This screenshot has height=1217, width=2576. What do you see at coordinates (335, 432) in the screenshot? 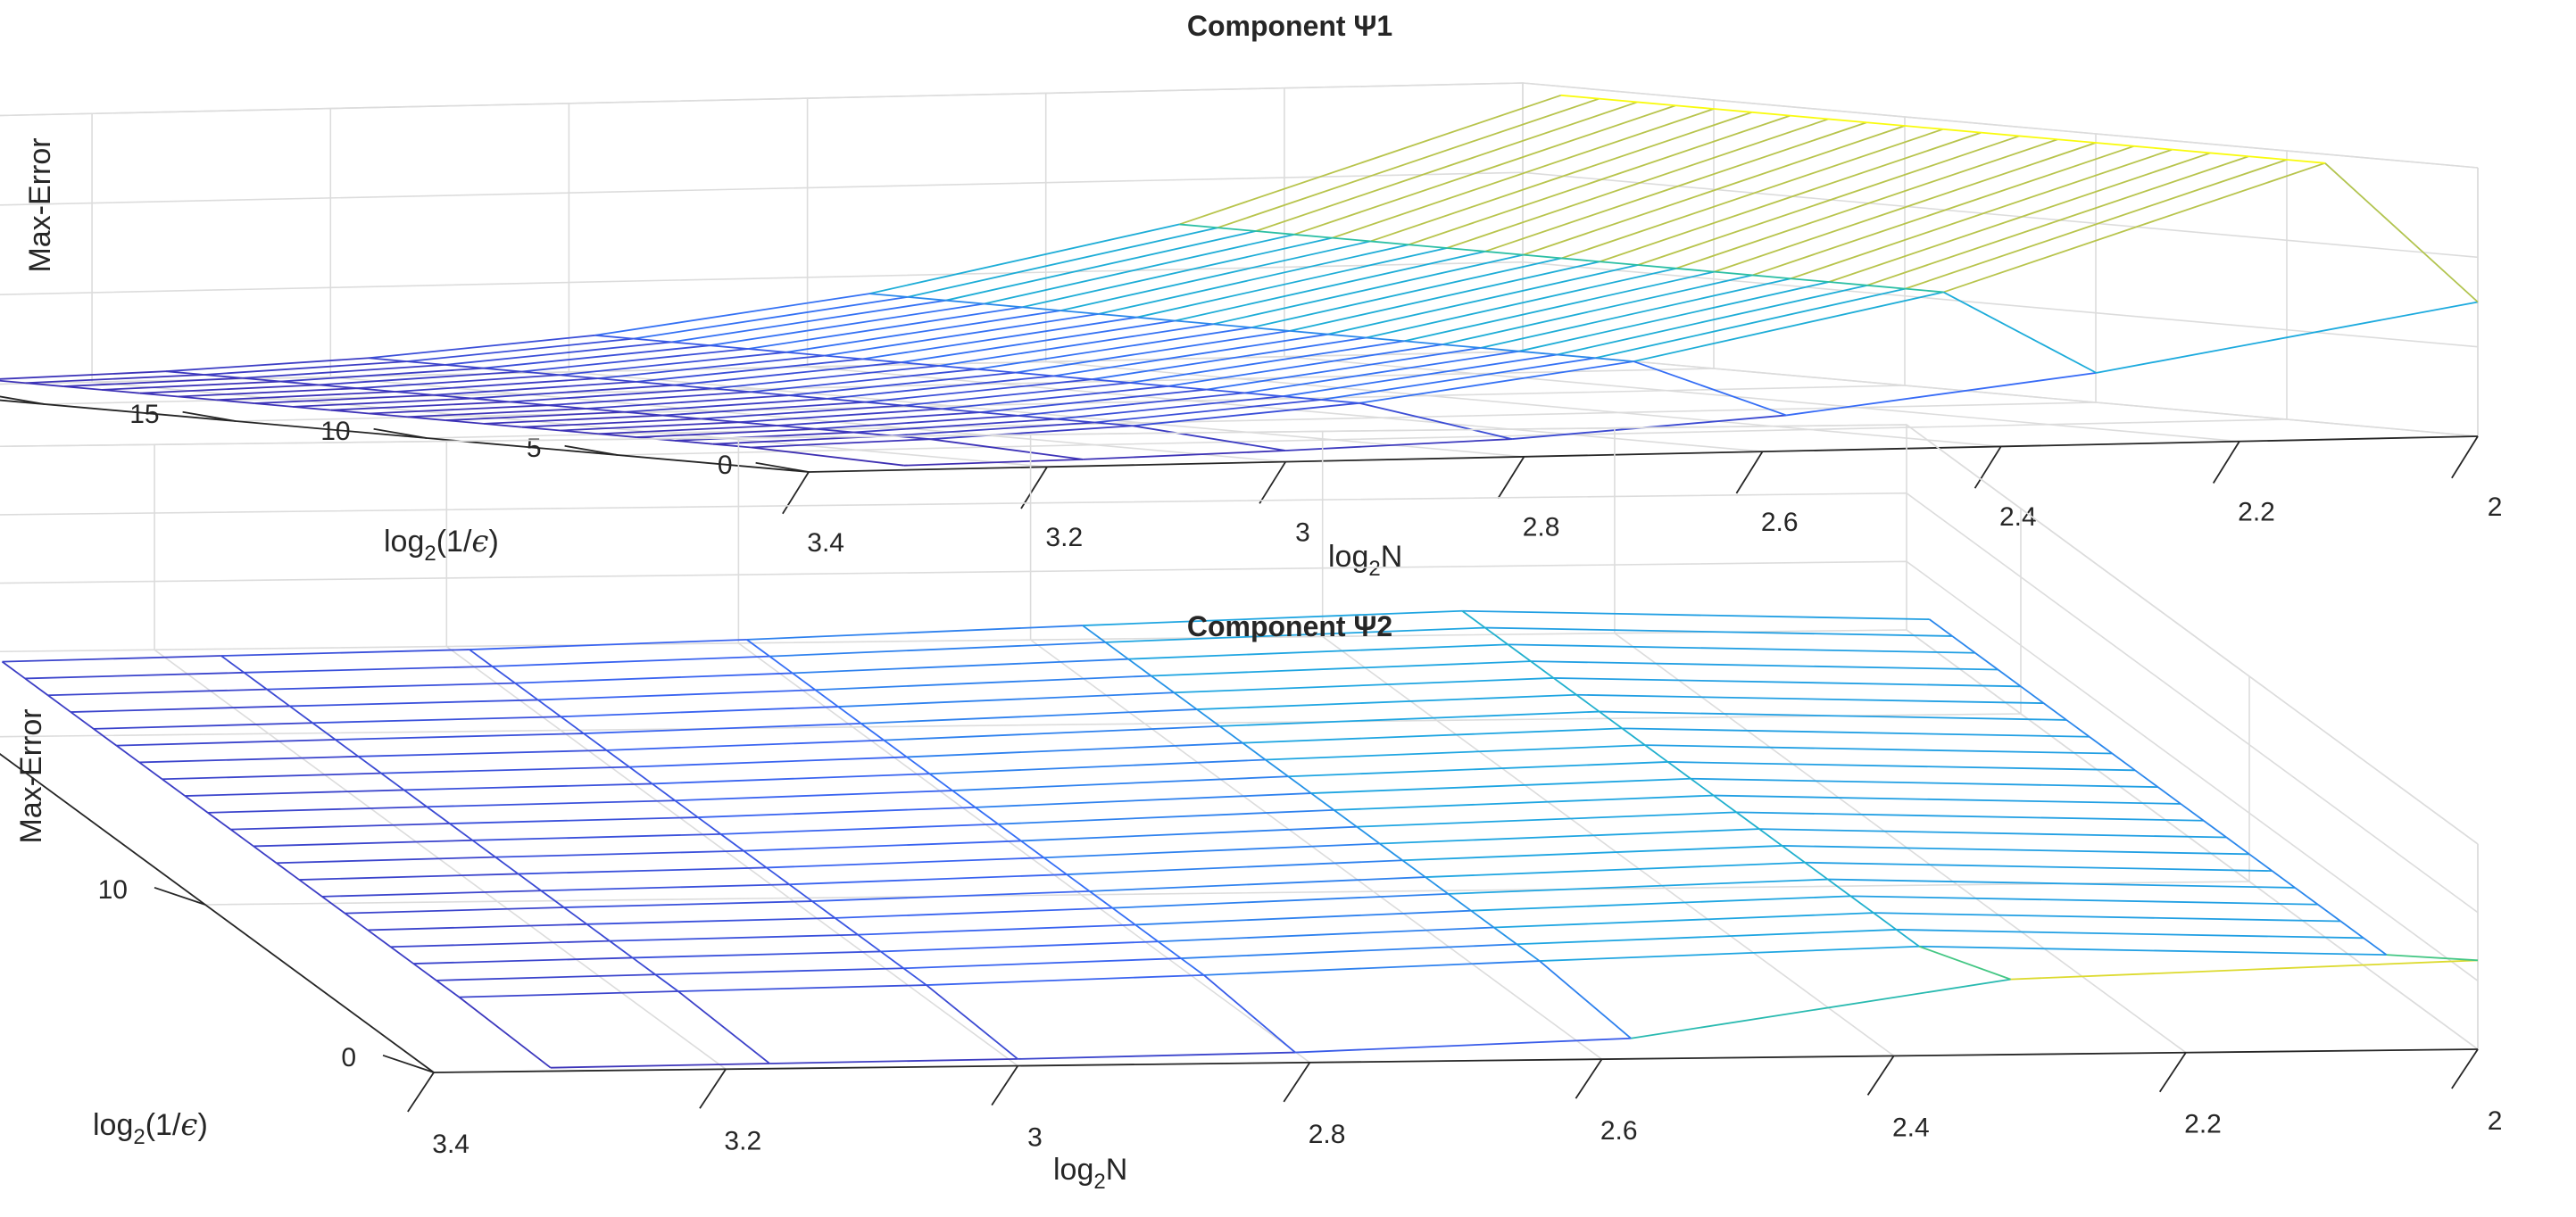
I see `y-tick-label: 10` at bounding box center [335, 432].